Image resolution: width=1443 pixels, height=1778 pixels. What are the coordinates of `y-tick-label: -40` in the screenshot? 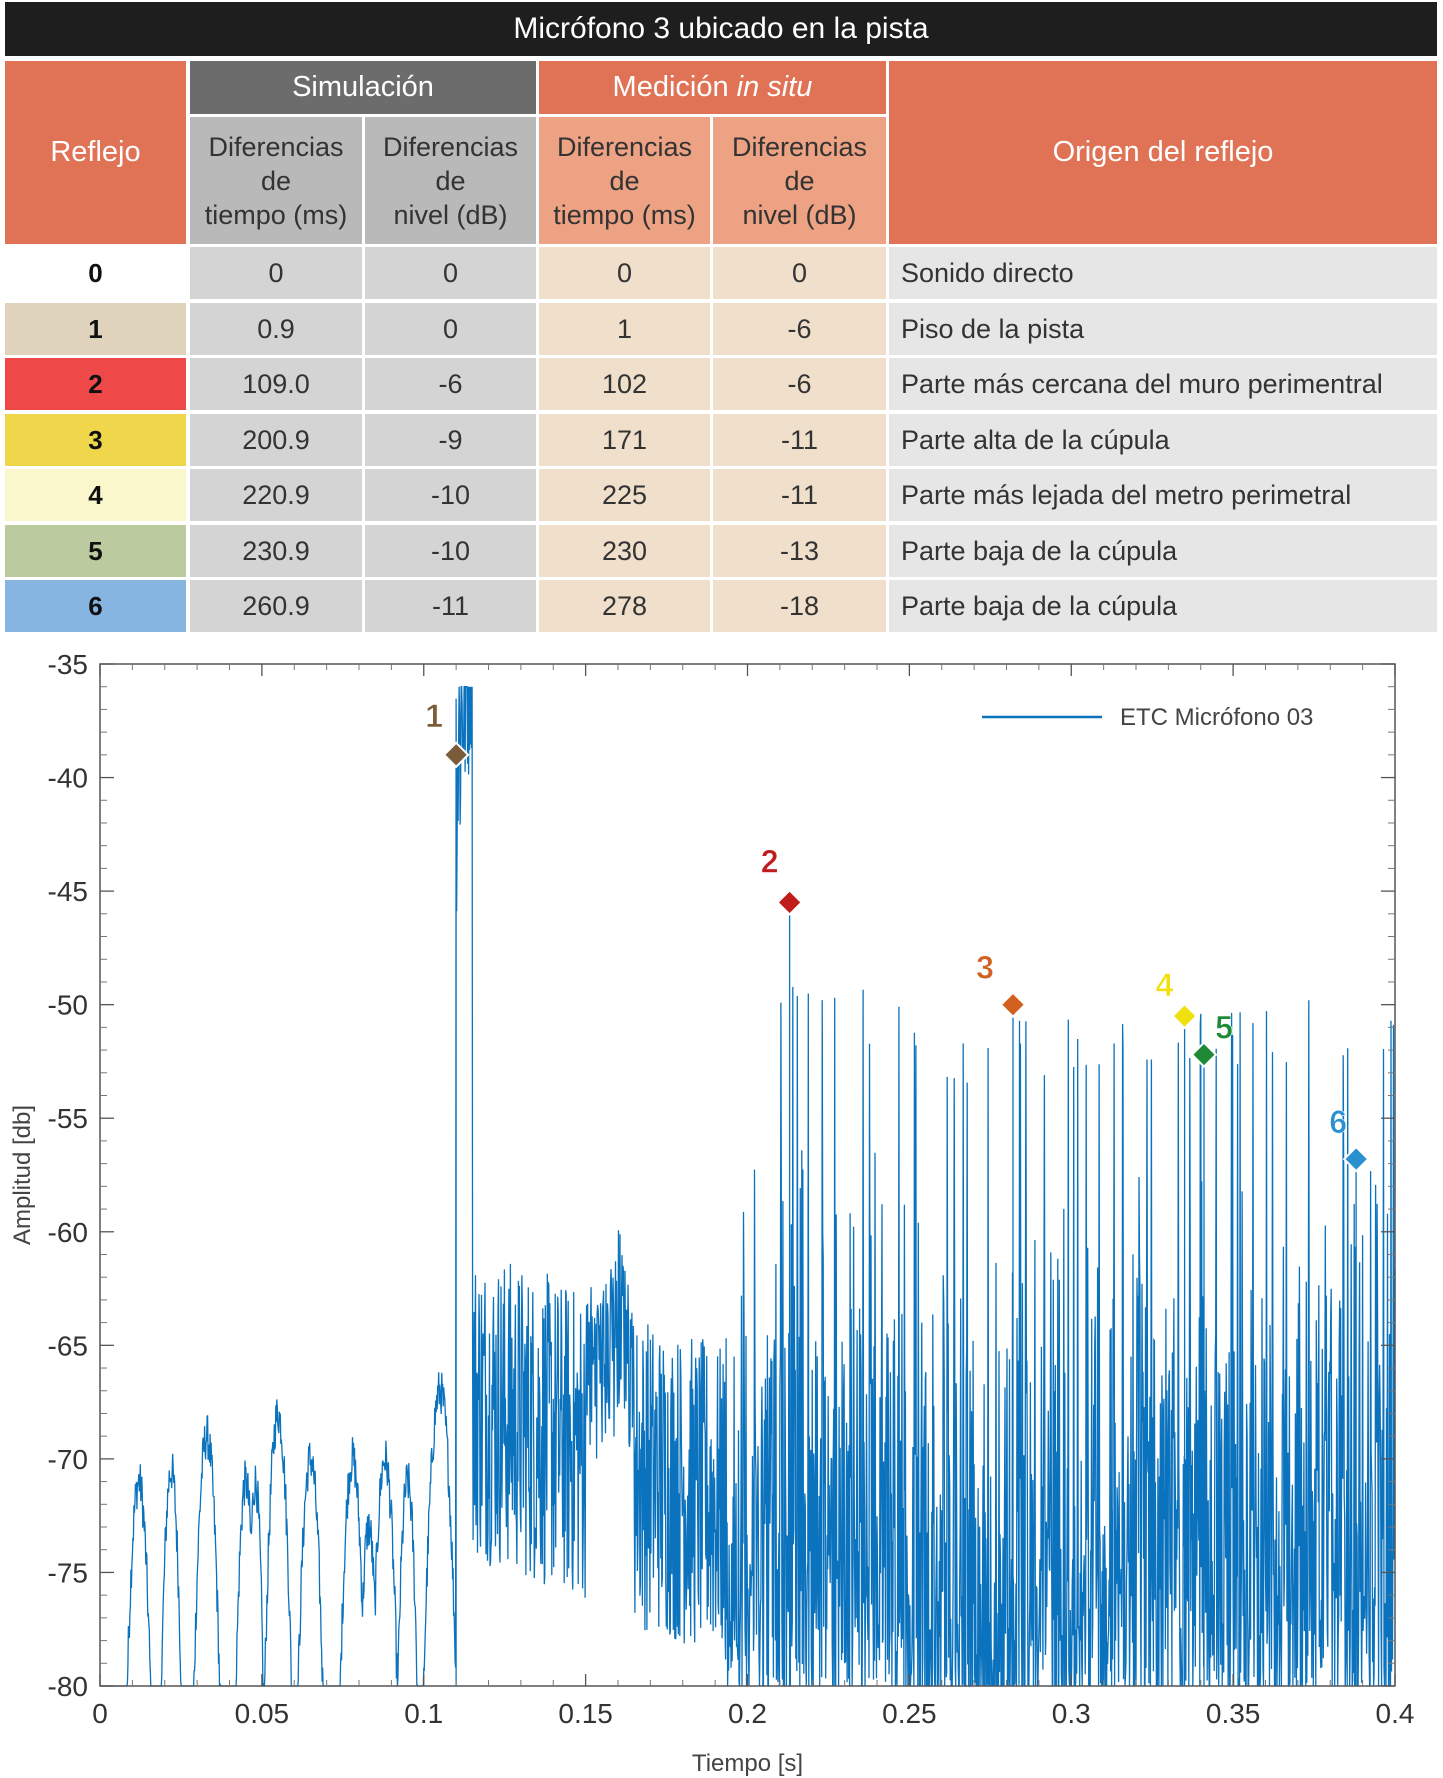 It's located at (68, 778).